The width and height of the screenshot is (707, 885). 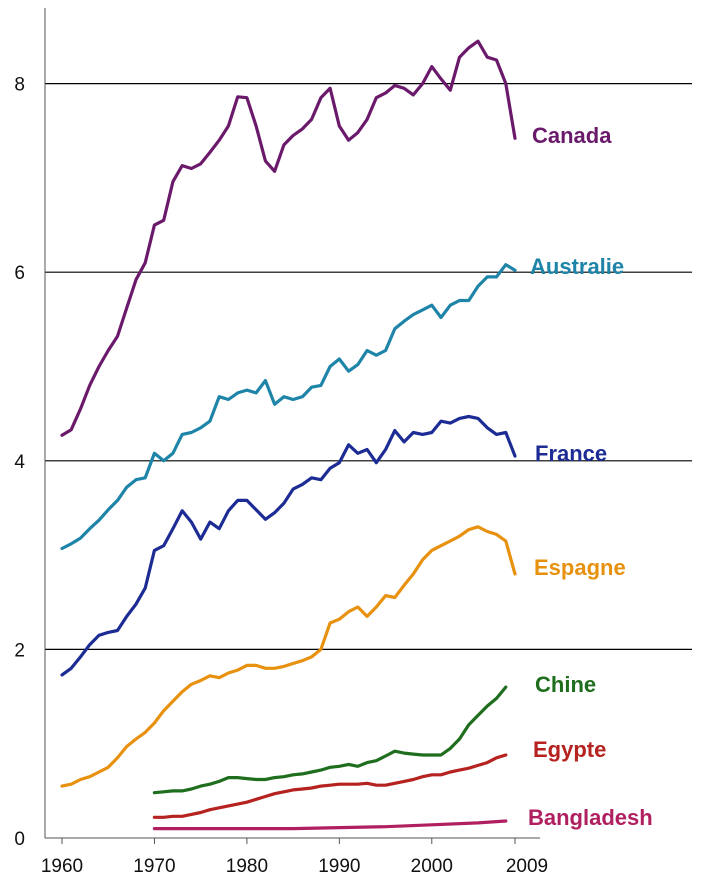 I want to click on y-axis-ticks: 0 2 4 6 8, so click(x=19, y=462).